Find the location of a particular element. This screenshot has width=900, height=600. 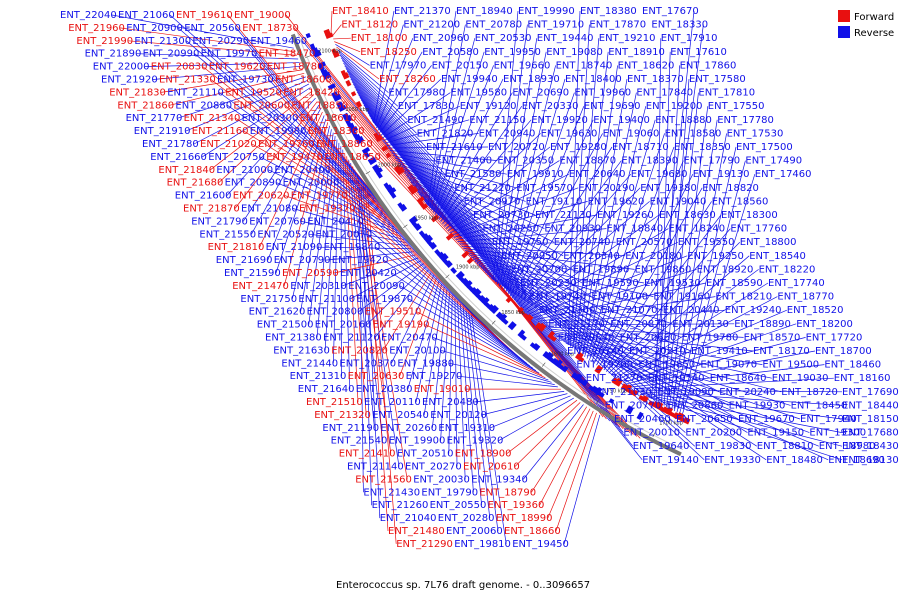

gene-label: ENT_20510 is located at coordinates (425, 454).